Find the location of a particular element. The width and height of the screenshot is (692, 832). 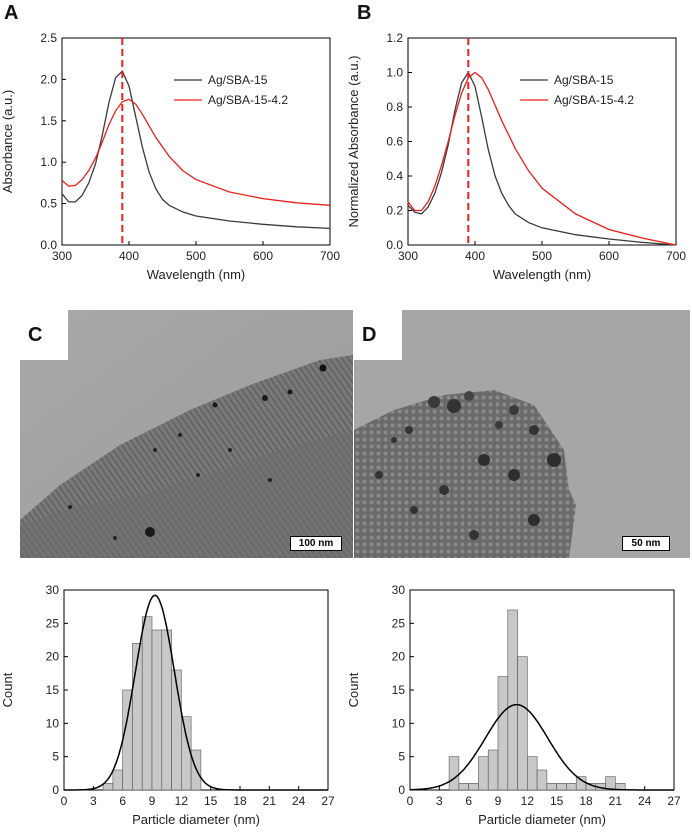

tem-image-c-texture is located at coordinates (186, 434).